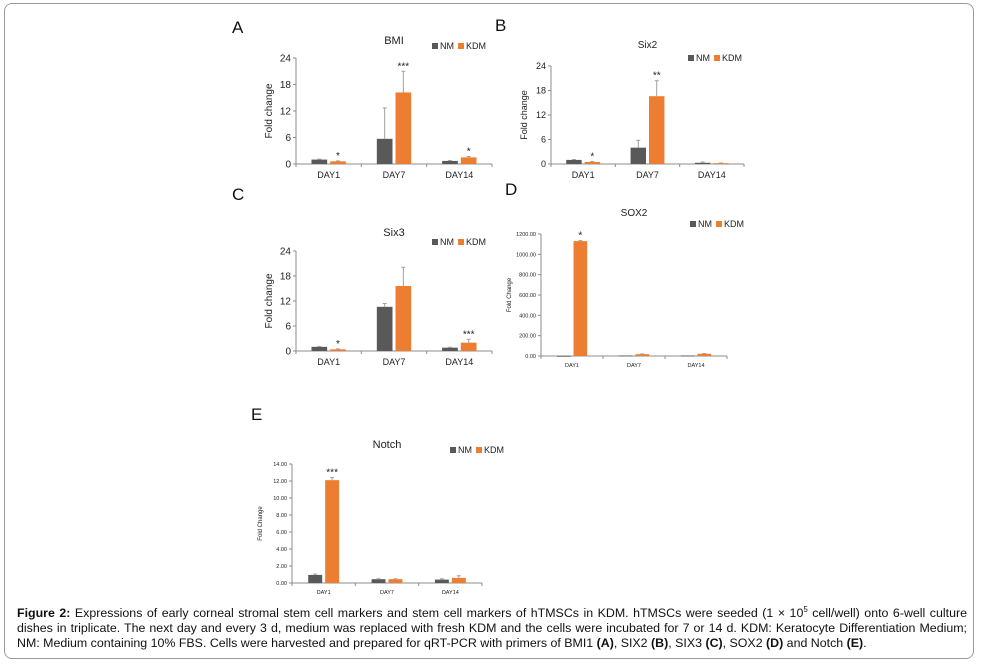 The width and height of the screenshot is (982, 668). What do you see at coordinates (632, 643) in the screenshot?
I see `caption-sep-1: , SIX2` at bounding box center [632, 643].